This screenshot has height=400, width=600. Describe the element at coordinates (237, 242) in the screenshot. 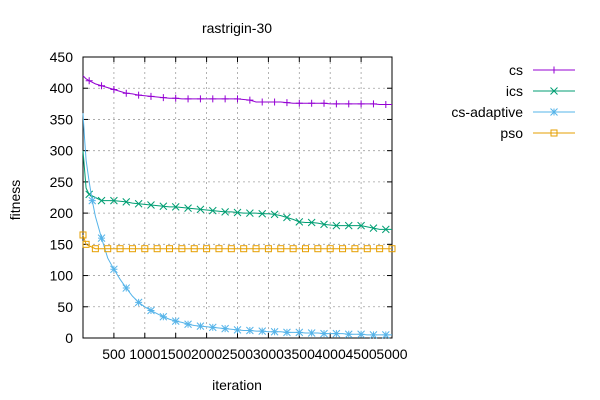

I see `series-pso` at that location.